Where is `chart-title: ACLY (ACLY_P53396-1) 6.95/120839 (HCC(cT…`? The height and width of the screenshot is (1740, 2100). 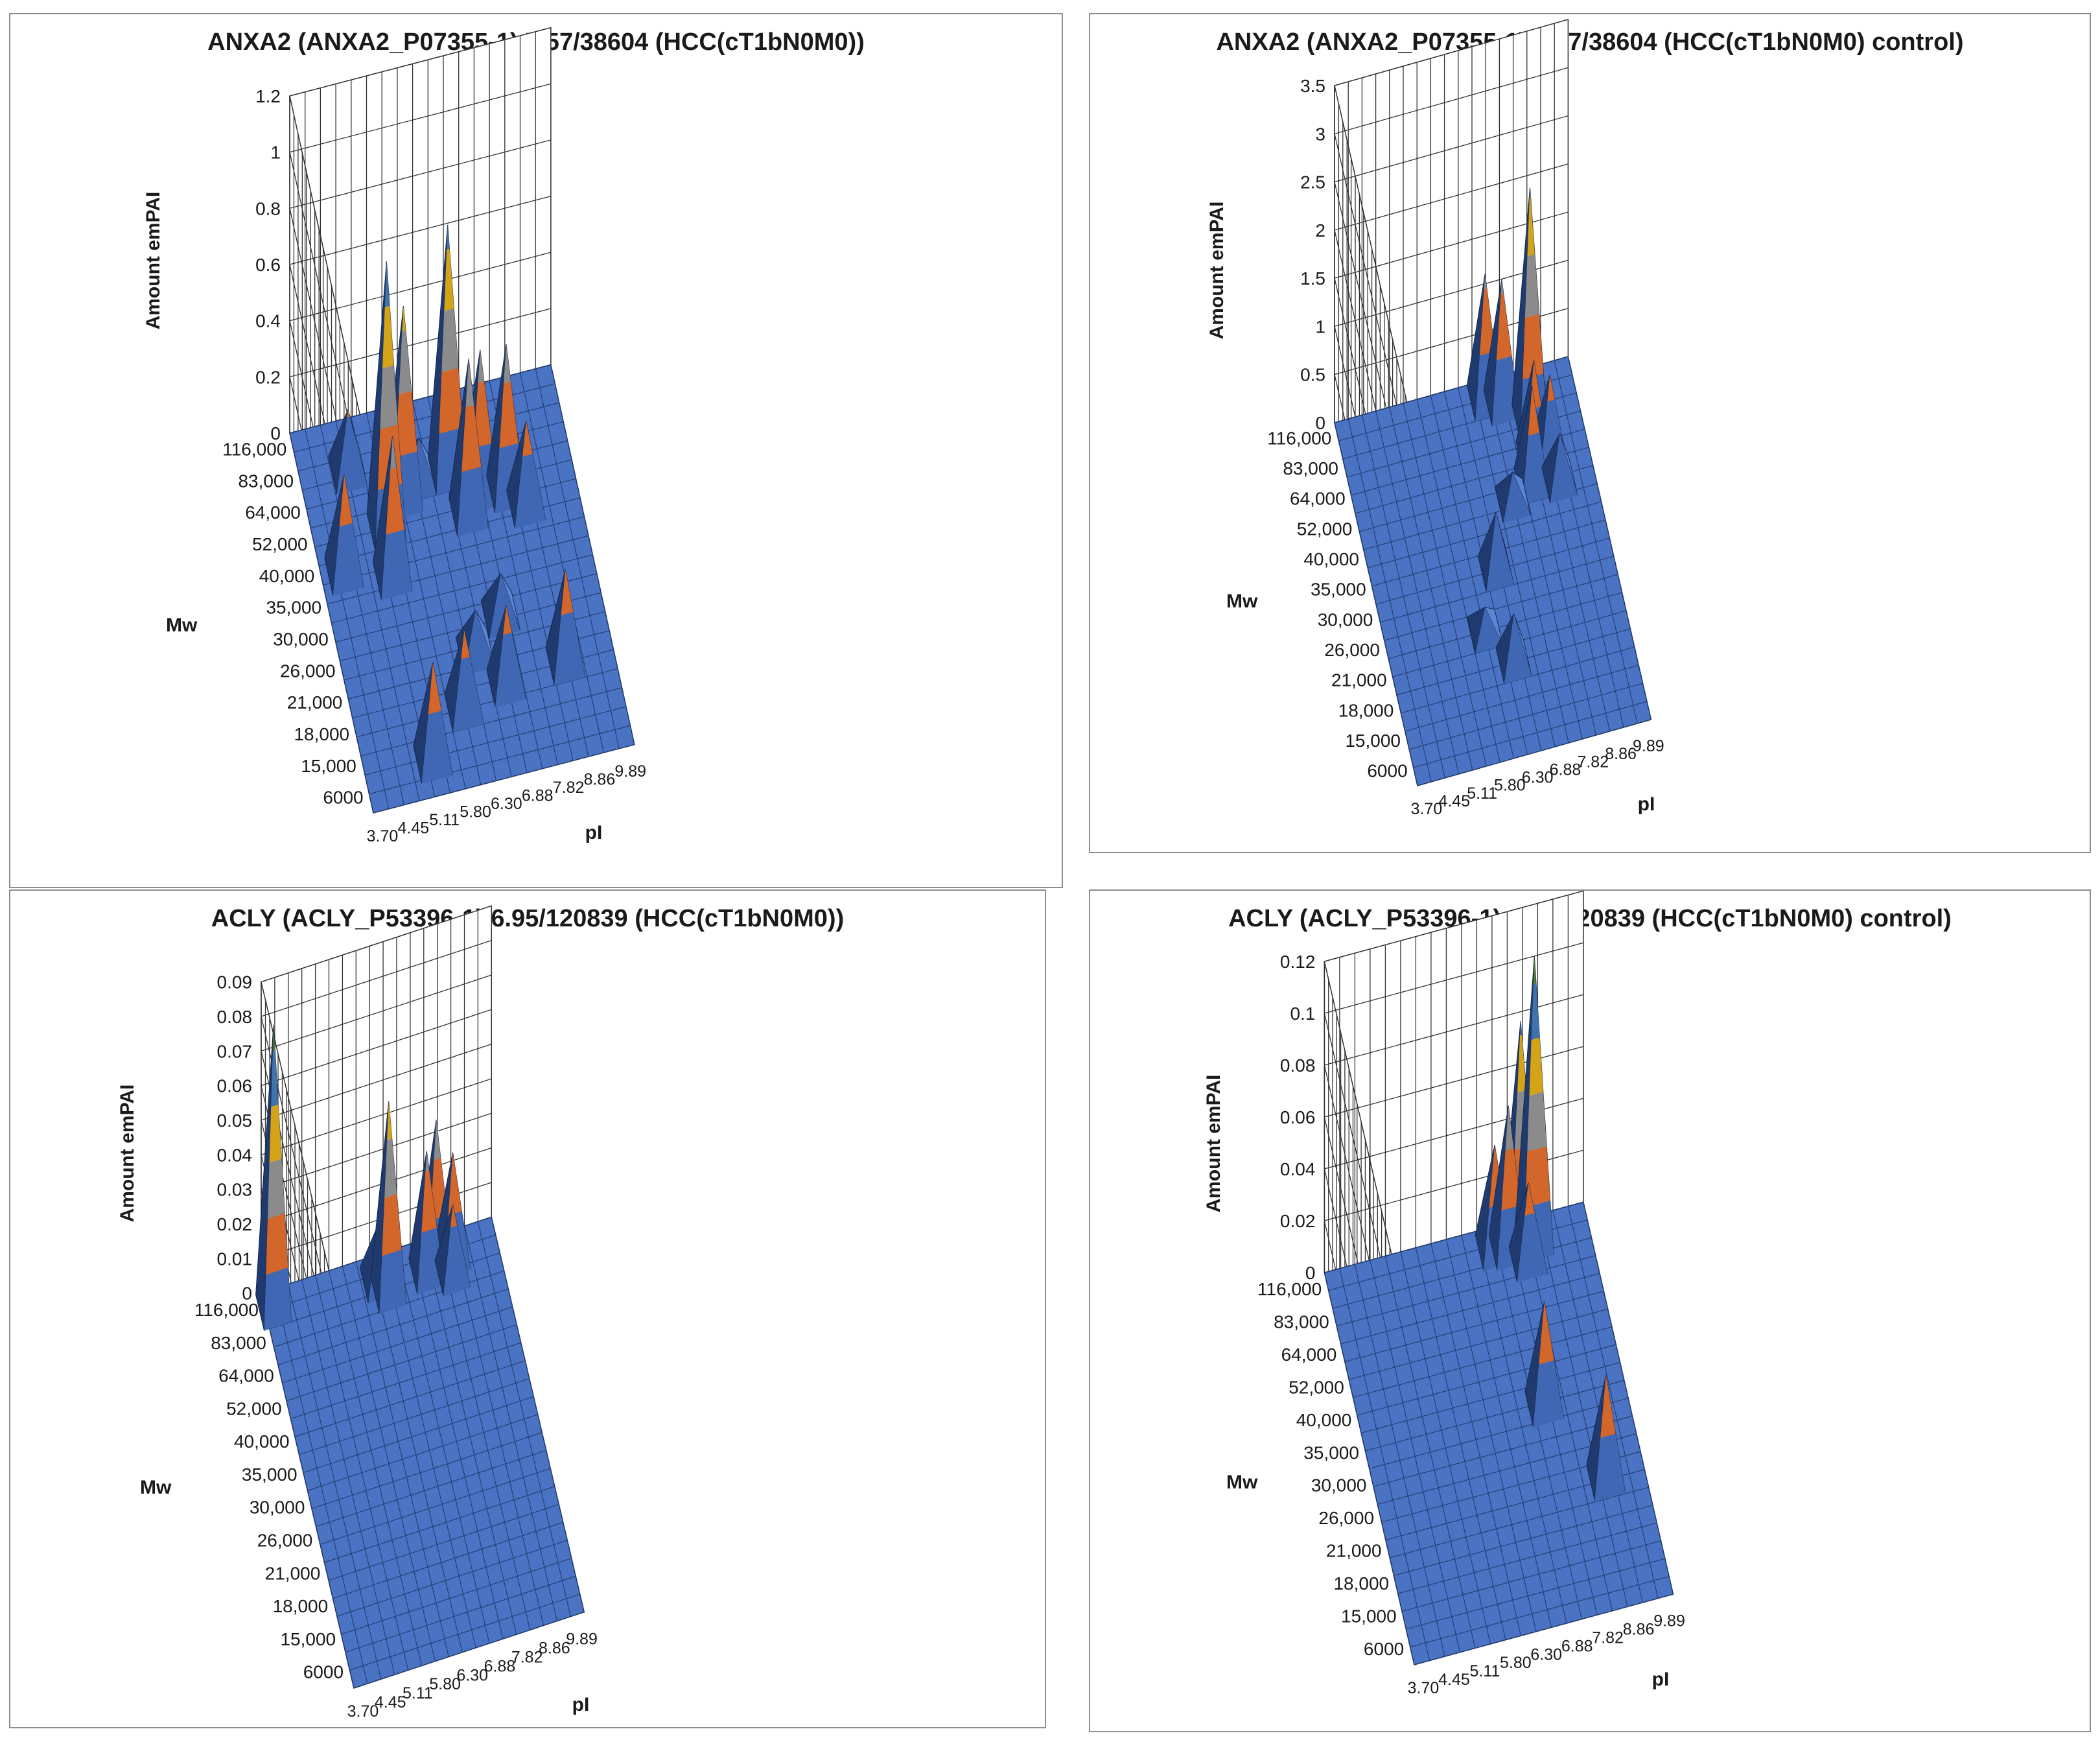
chart-title: ACLY (ACLY_P53396-1) 6.95/120839 (HCC(cT… is located at coordinates (1590, 919).